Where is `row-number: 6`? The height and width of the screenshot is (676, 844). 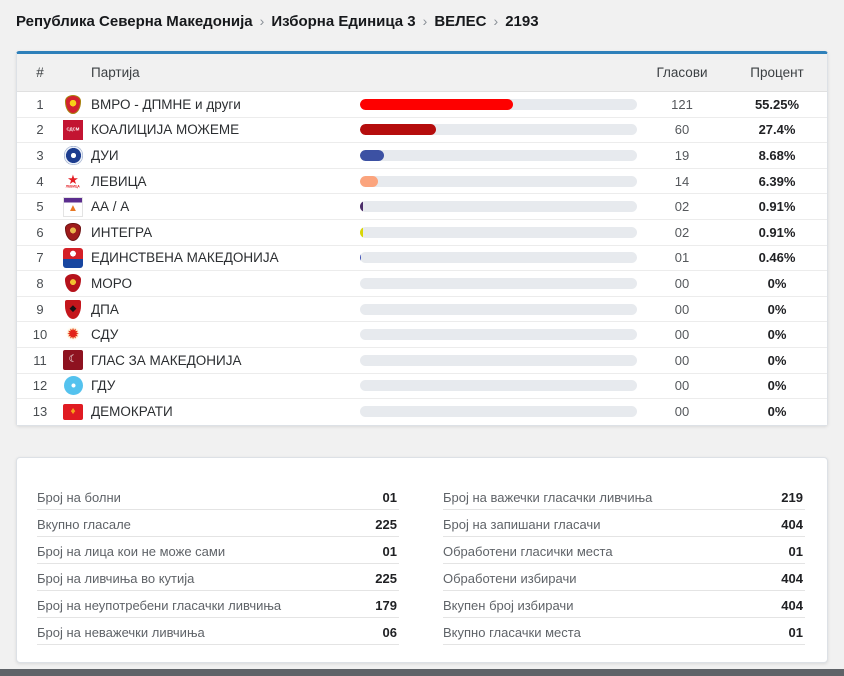
row-number: 6 is located at coordinates (40, 232).